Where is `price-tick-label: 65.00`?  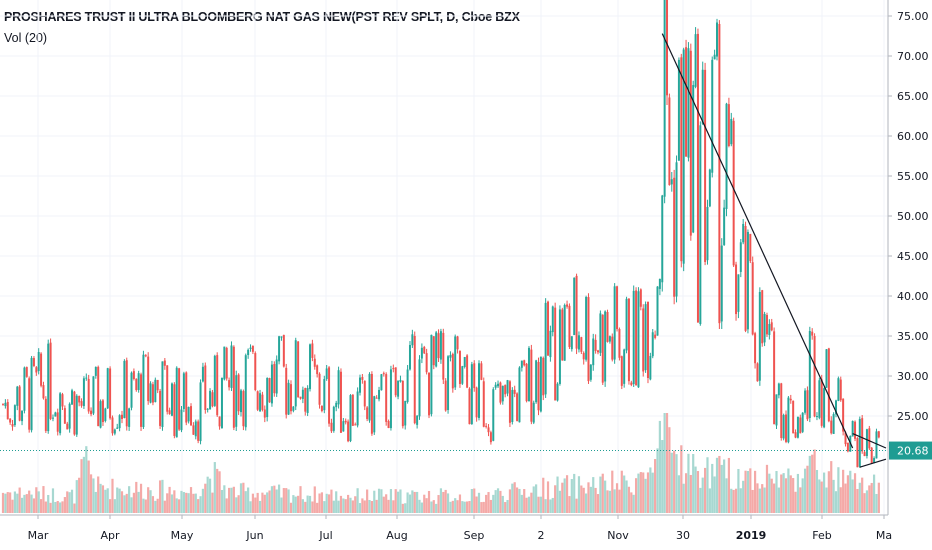 price-tick-label: 65.00 is located at coordinates (913, 96).